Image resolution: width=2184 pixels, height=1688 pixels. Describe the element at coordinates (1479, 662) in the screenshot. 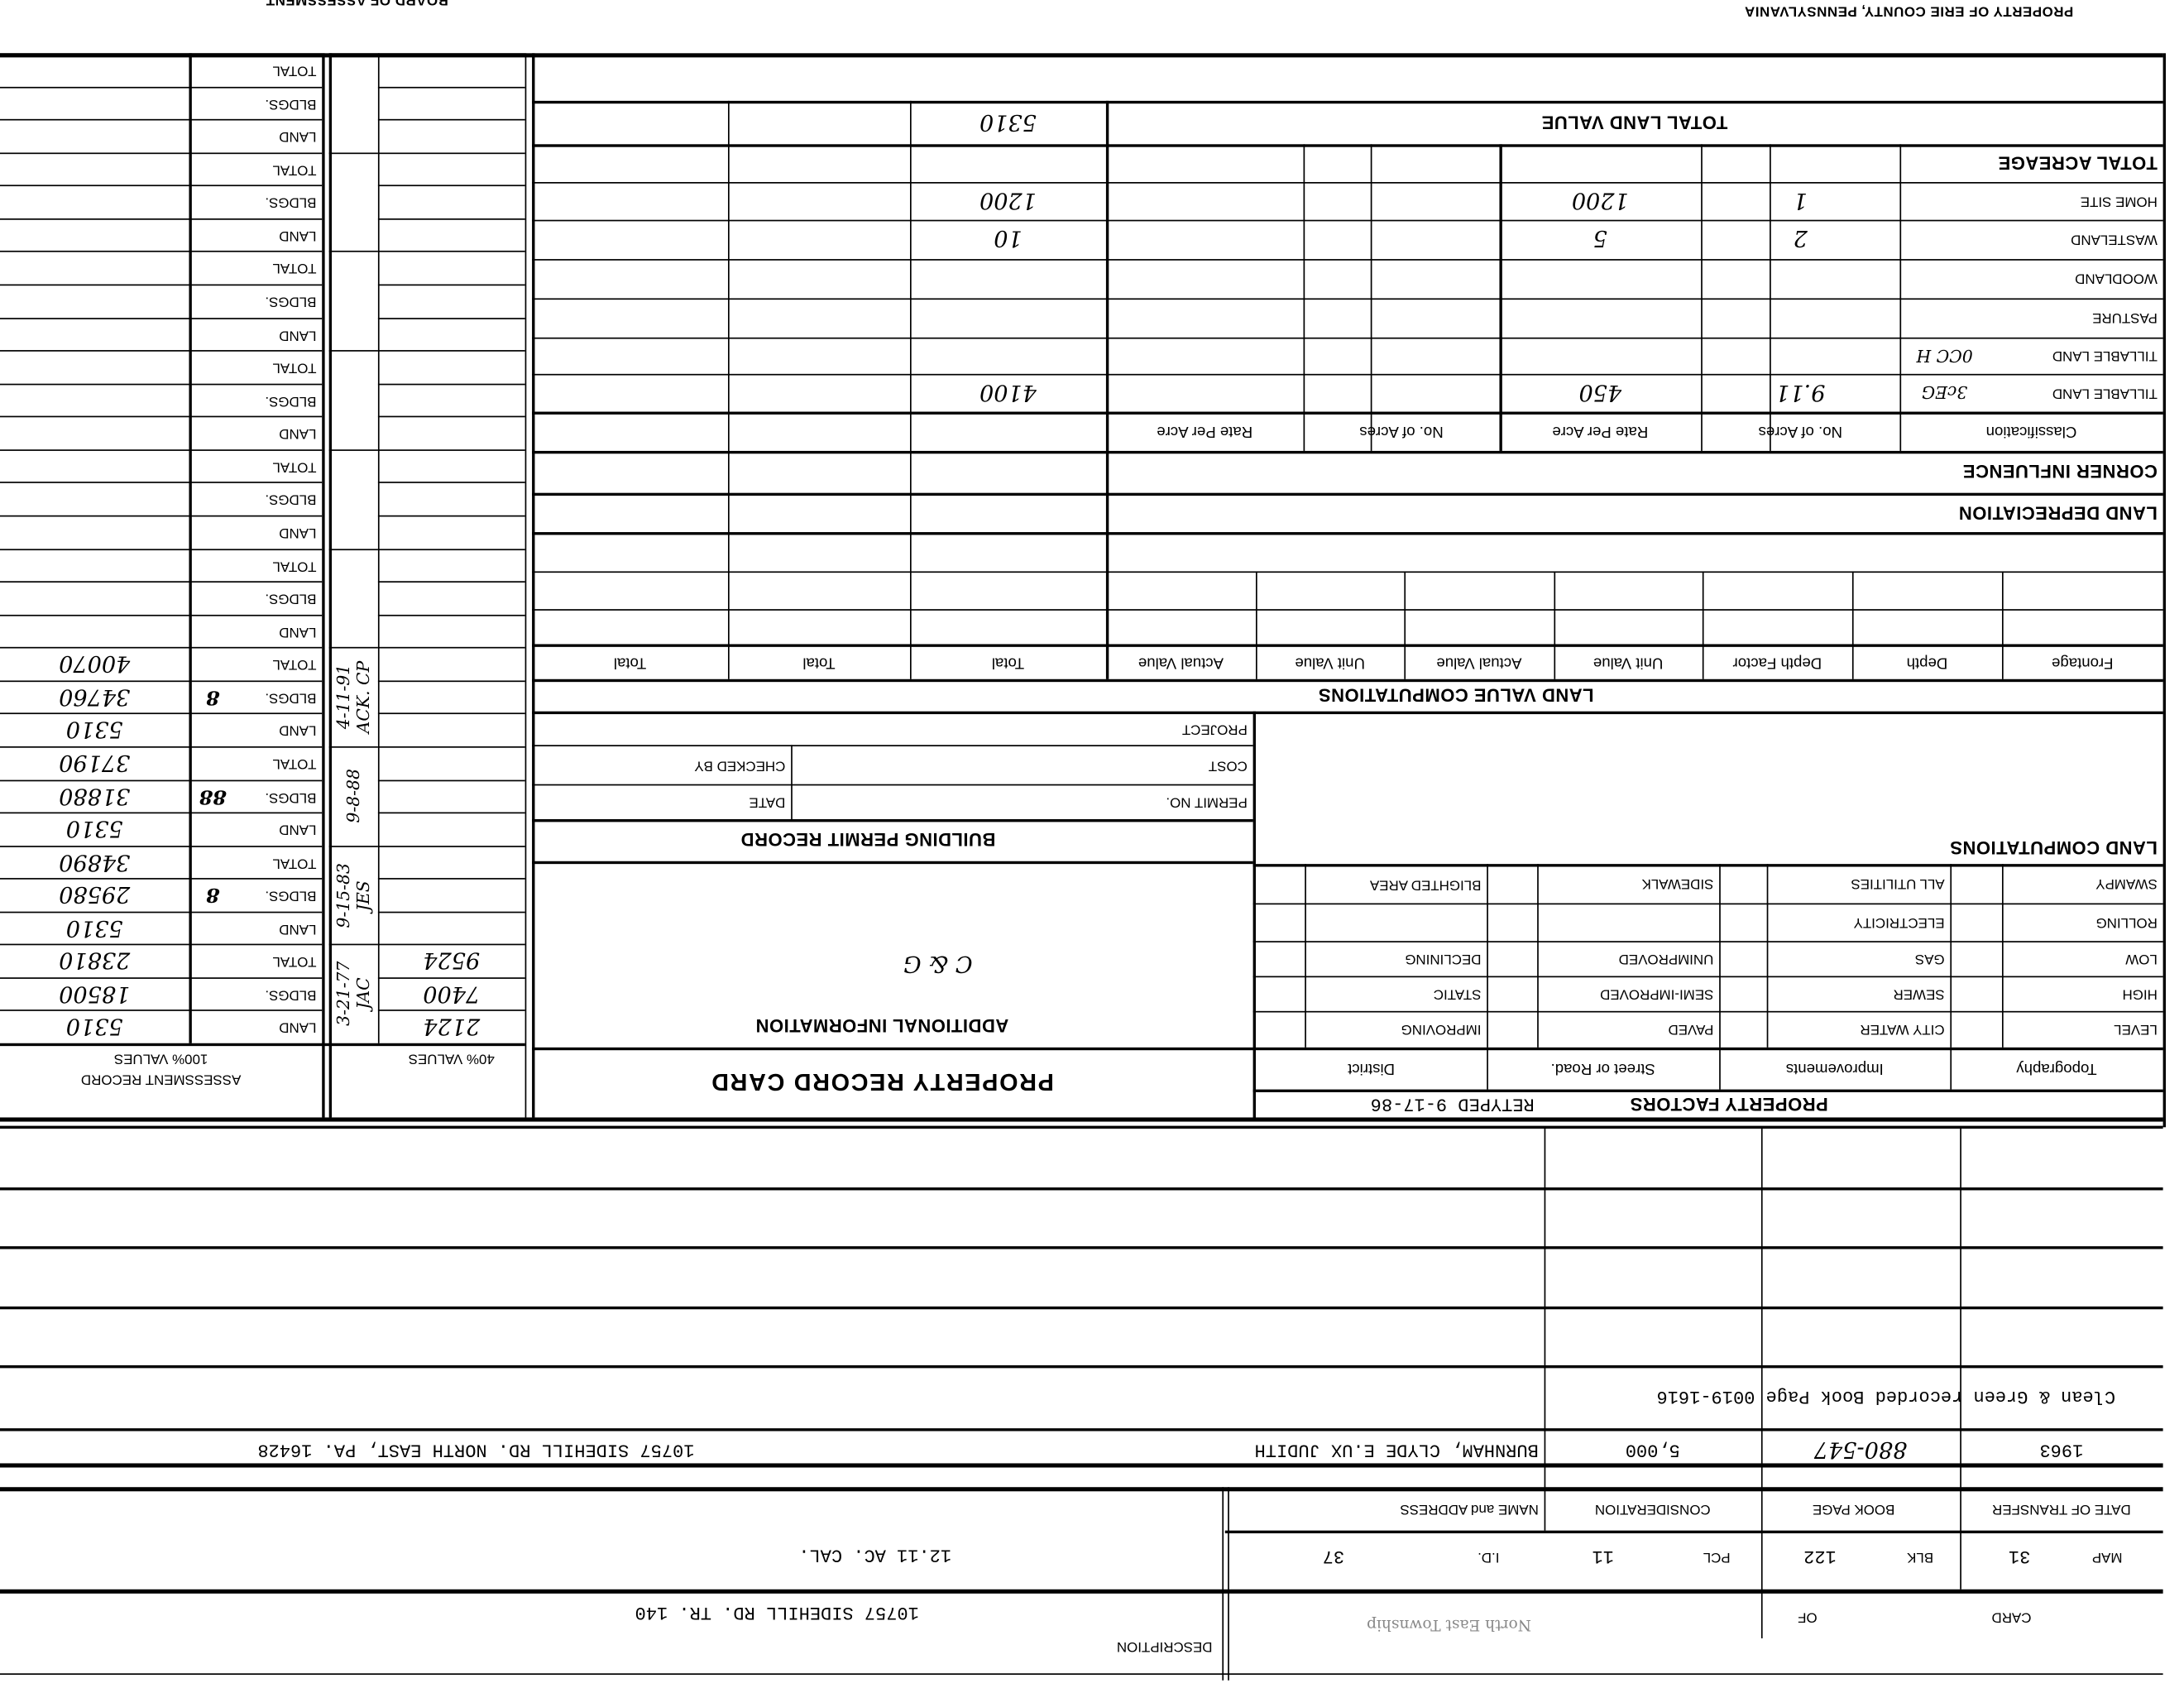

I see `lvc-column-header: Actual Value` at that location.